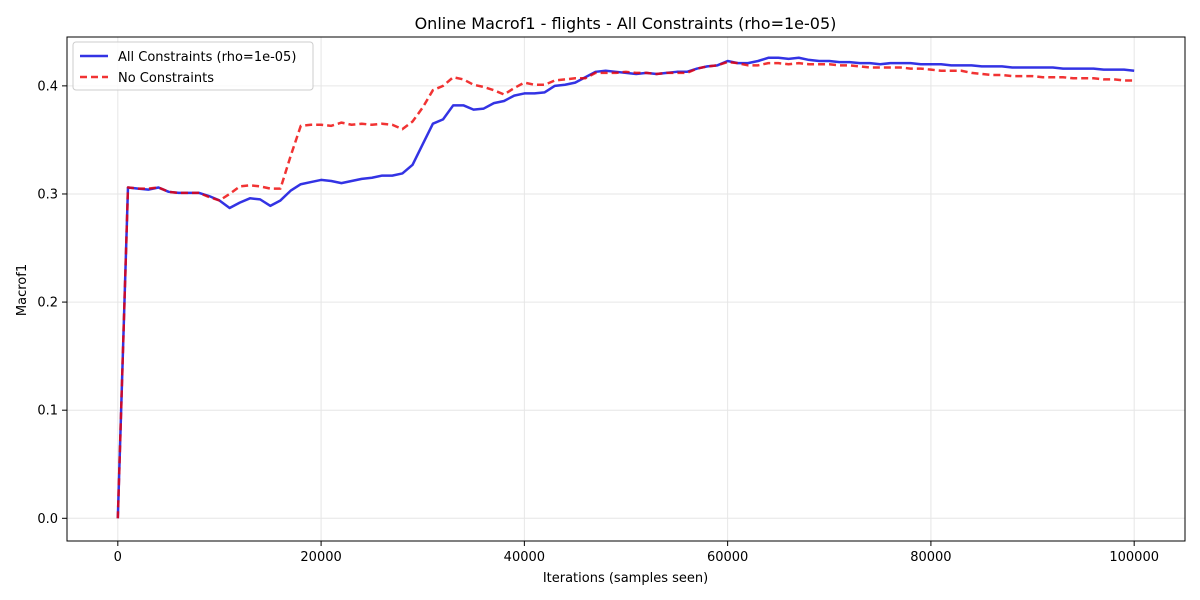 The image size is (1200, 600). Describe the element at coordinates (47, 86) in the screenshot. I see `y-tick-label: 0.4` at that location.